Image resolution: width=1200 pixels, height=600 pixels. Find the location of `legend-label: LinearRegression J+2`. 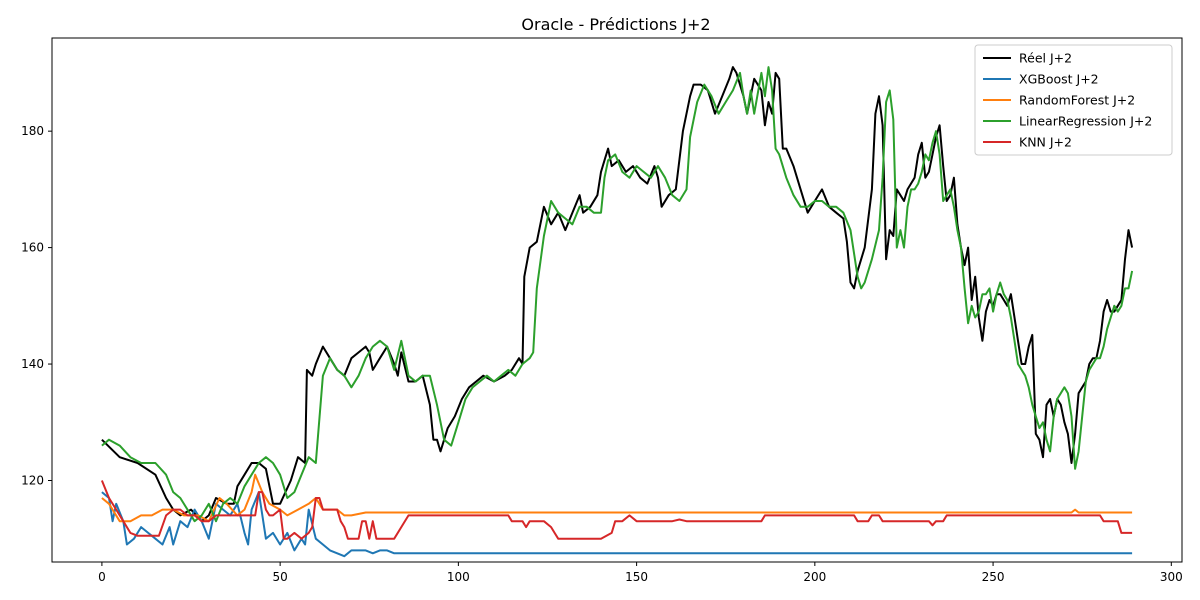

legend-label: LinearRegression J+2 is located at coordinates (1085, 121).